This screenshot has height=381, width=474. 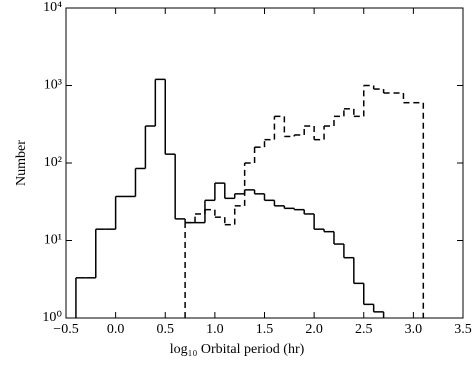 I want to click on y-axis-label: Number, so click(x=21, y=163).